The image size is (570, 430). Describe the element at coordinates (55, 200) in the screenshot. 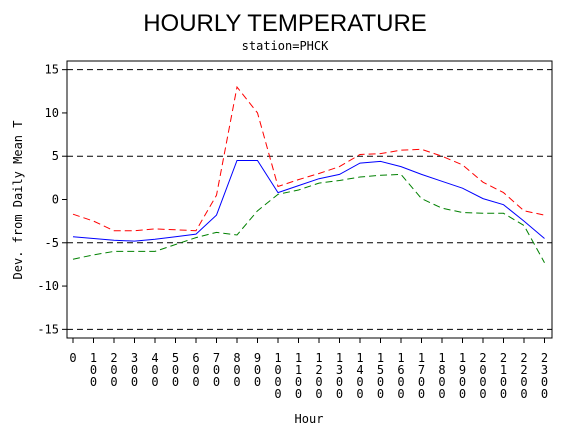

I see `y-tick-label: 0` at that location.